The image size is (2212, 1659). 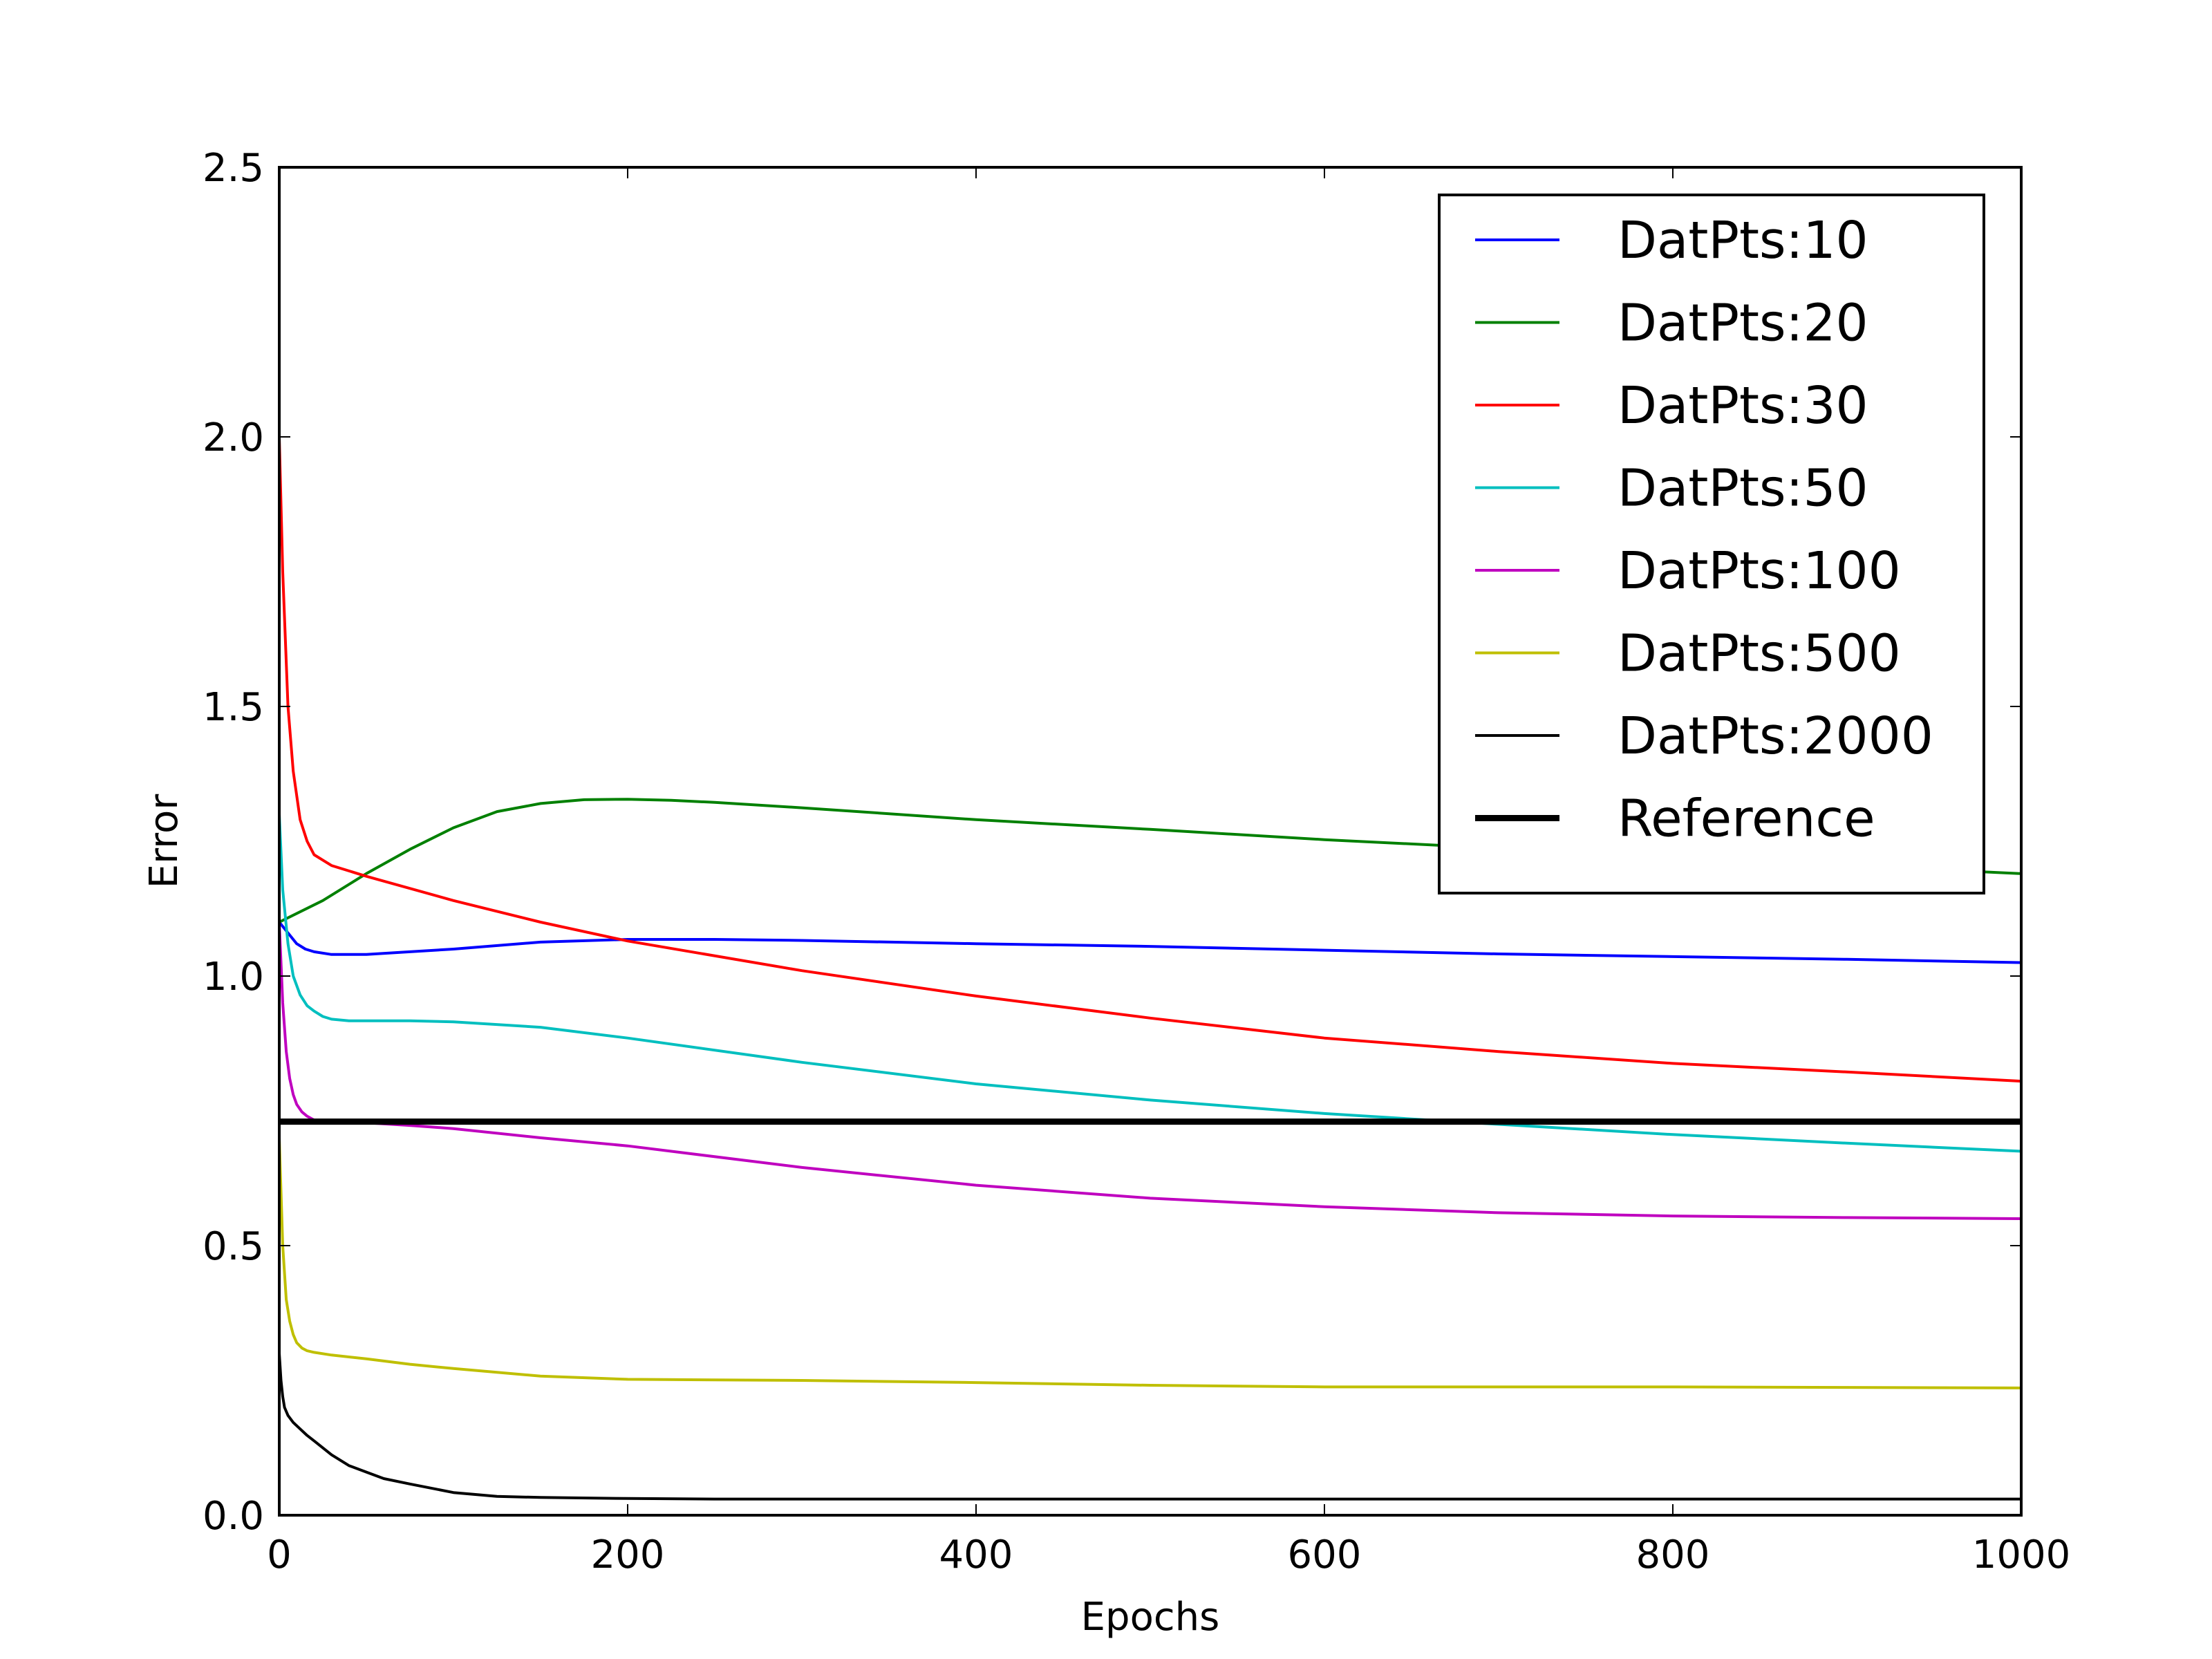 What do you see at coordinates (233, 1516) in the screenshot?
I see `y-tick-label: 0.0` at bounding box center [233, 1516].